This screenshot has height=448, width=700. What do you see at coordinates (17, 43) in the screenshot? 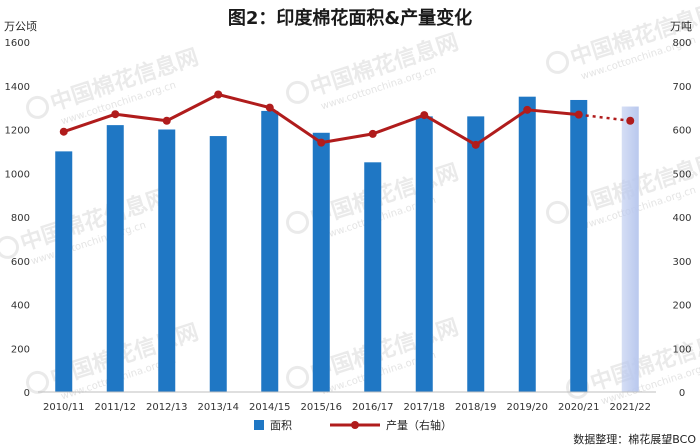
I see `left-tick-label: 1600` at bounding box center [17, 43].